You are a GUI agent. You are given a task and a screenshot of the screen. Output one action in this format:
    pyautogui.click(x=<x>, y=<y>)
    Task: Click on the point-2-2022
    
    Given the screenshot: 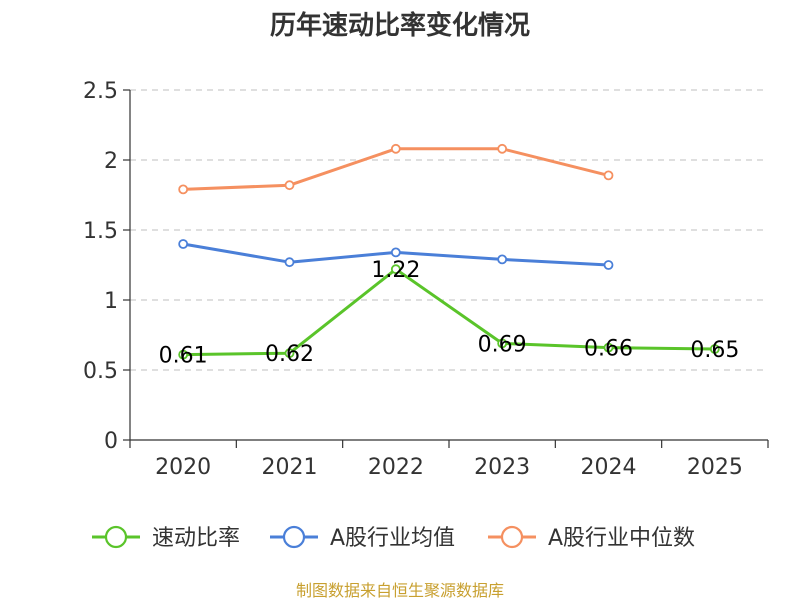 What is the action you would take?
    pyautogui.click(x=395, y=148)
    